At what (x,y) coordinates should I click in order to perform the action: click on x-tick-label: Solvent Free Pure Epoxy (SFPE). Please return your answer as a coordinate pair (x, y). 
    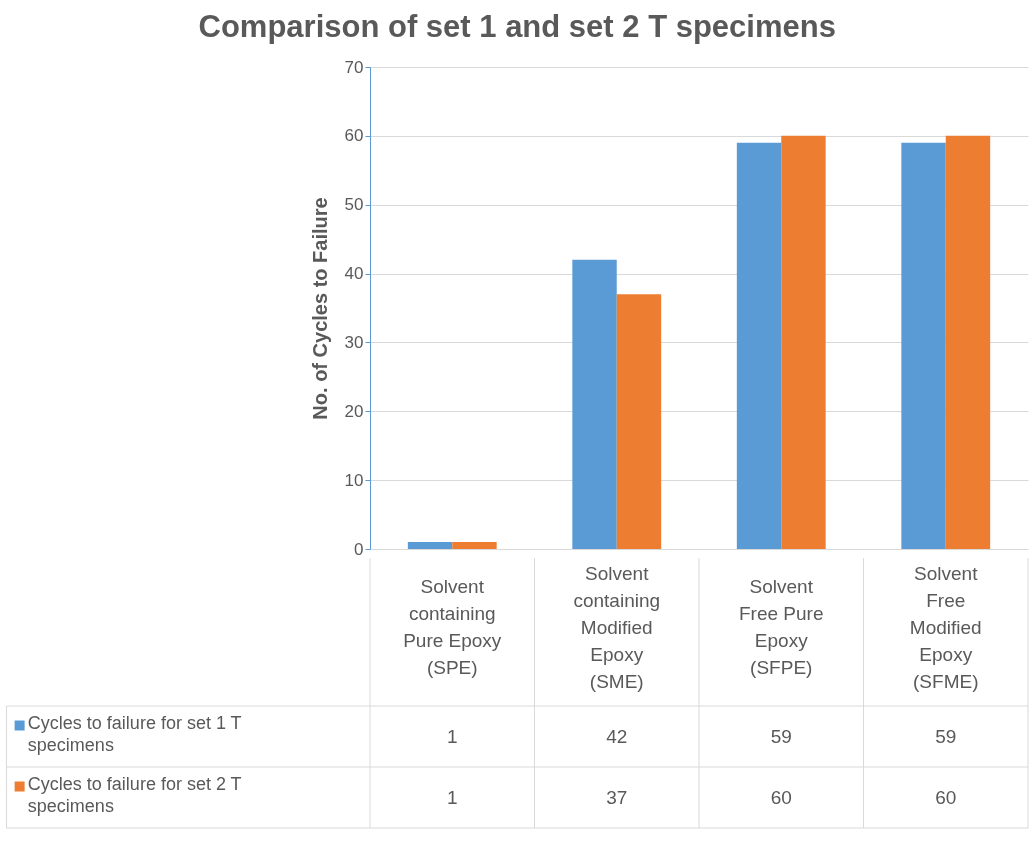
    Looking at the image, I should click on (781, 627).